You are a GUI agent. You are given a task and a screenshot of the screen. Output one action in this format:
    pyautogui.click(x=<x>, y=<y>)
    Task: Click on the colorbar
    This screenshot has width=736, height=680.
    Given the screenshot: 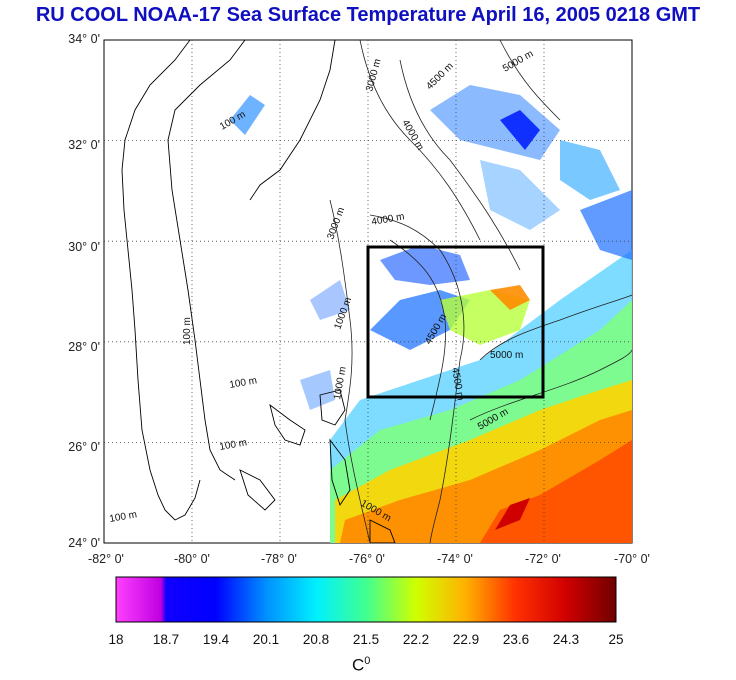 What is the action you would take?
    pyautogui.click(x=366, y=599)
    